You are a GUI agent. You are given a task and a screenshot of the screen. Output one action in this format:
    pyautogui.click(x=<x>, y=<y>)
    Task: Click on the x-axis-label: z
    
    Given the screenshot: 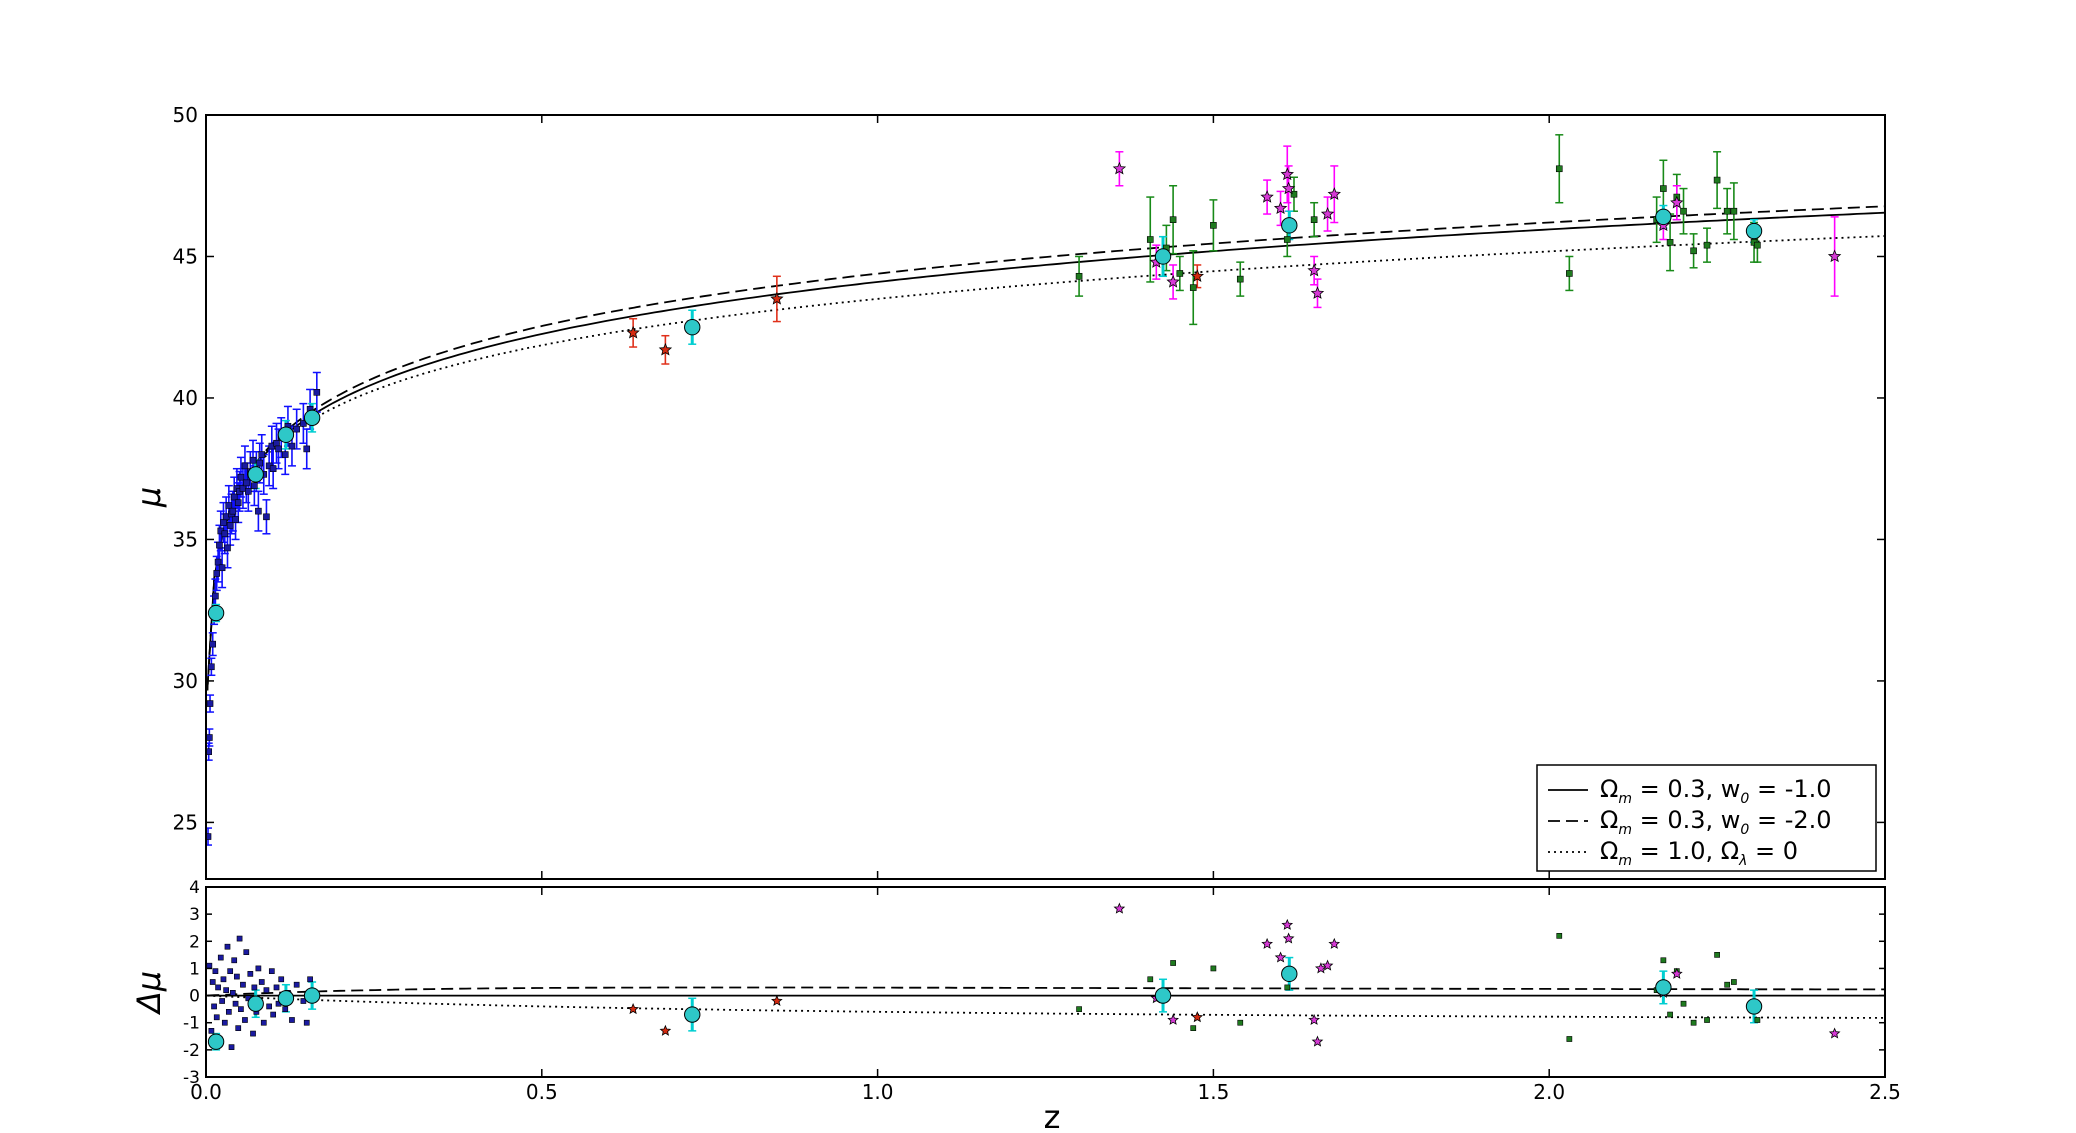 What is the action you would take?
    pyautogui.click(x=1052, y=1115)
    